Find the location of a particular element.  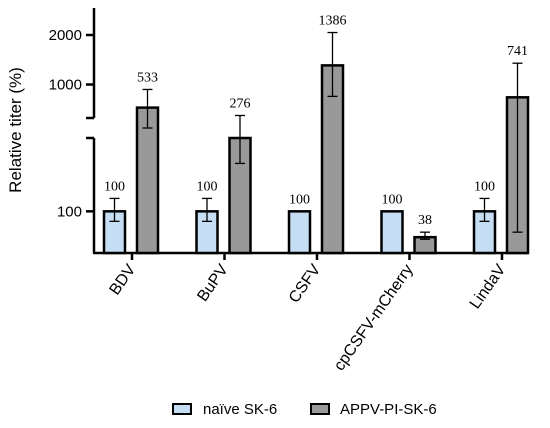

x-tick-label: CSFV is located at coordinates (305, 283).